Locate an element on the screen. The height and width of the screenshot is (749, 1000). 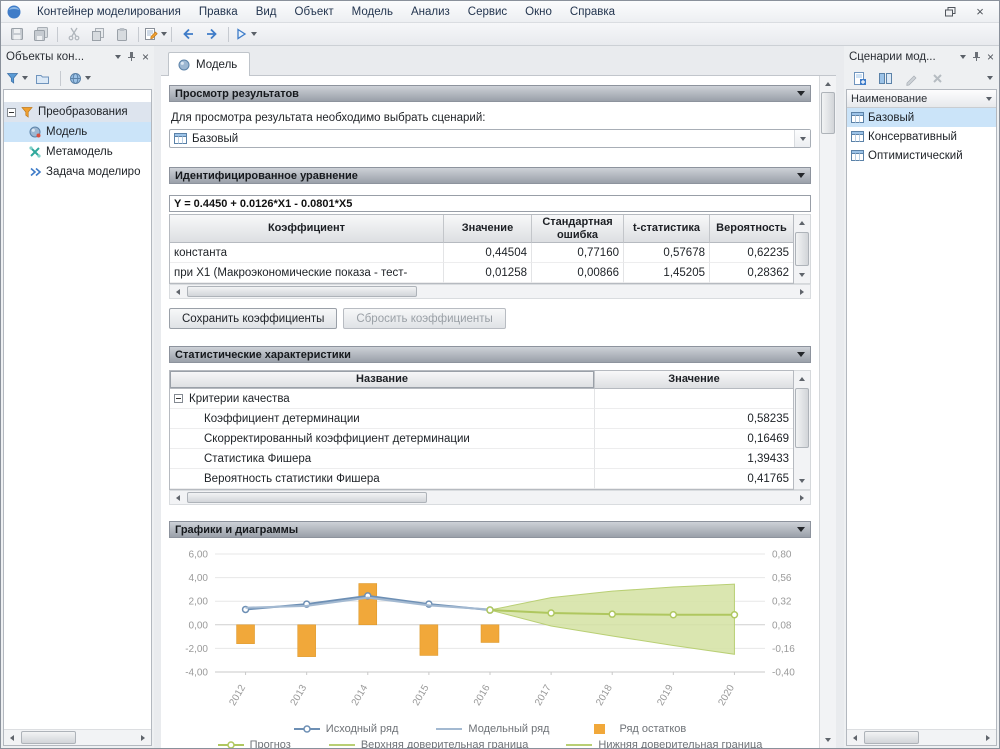
back-button is located at coordinates (188, 34).